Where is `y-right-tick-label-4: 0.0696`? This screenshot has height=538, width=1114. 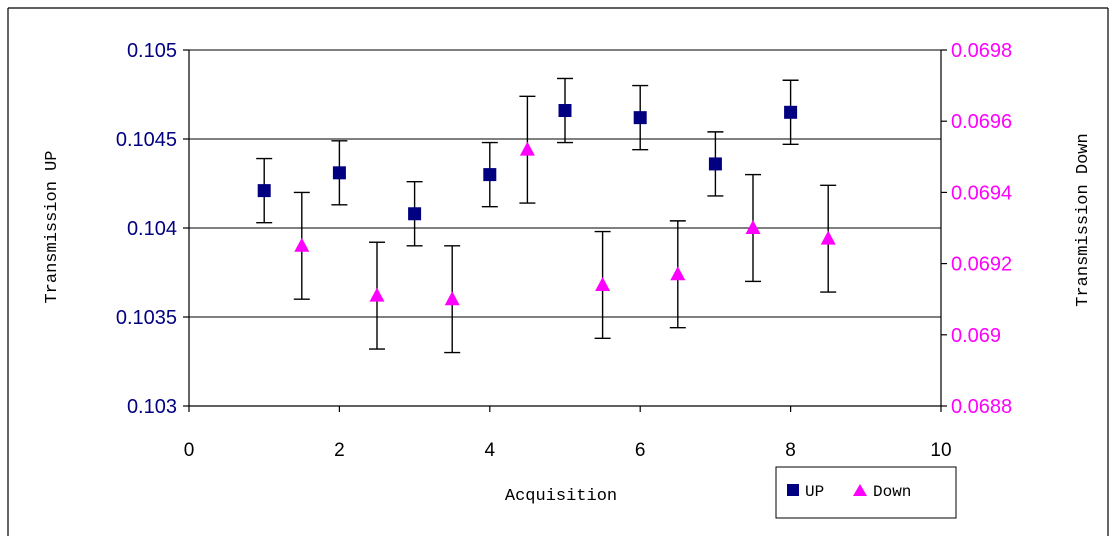
y-right-tick-label-4: 0.0696 is located at coordinates (981, 122).